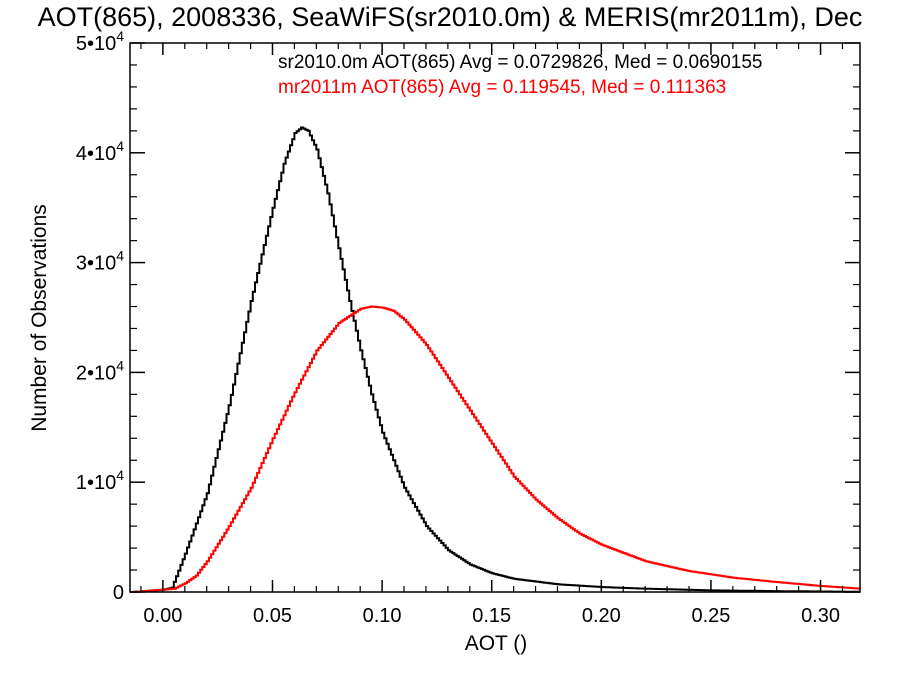 The image size is (900, 675). Describe the element at coordinates (382, 616) in the screenshot. I see `x-tick-label: 0.10` at that location.